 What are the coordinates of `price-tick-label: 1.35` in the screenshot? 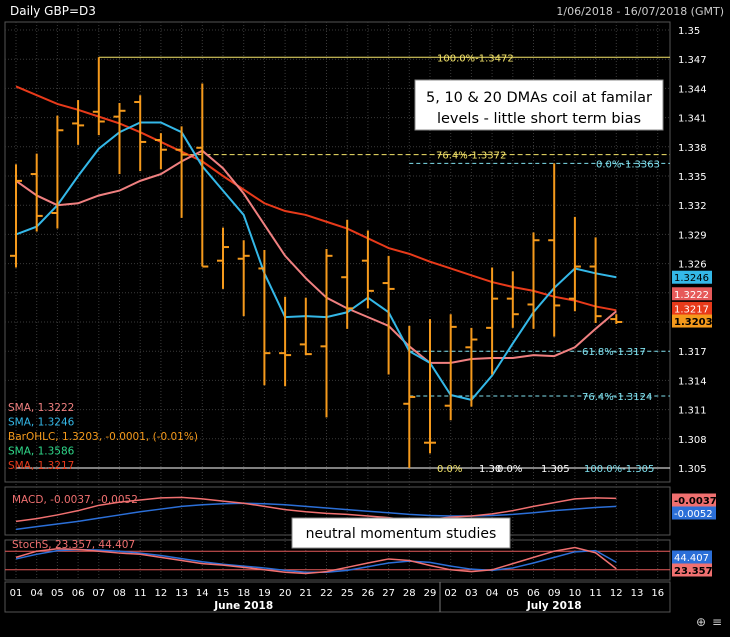 It's located at (689, 31).